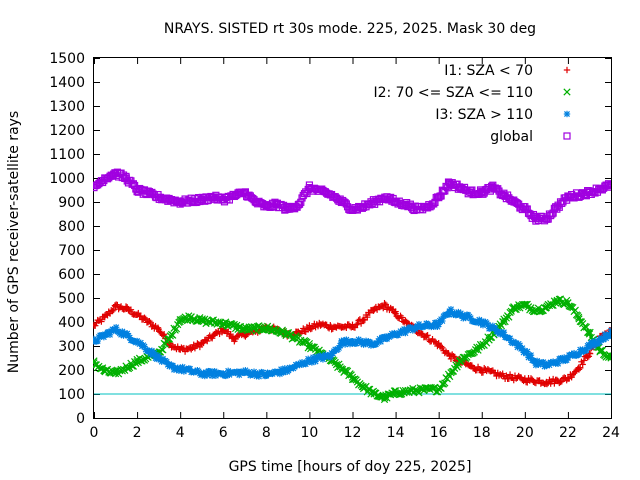 This screenshot has height=480, width=640. What do you see at coordinates (67, 83) in the screenshot?
I see `y-tick-label: 1400` at bounding box center [67, 83].